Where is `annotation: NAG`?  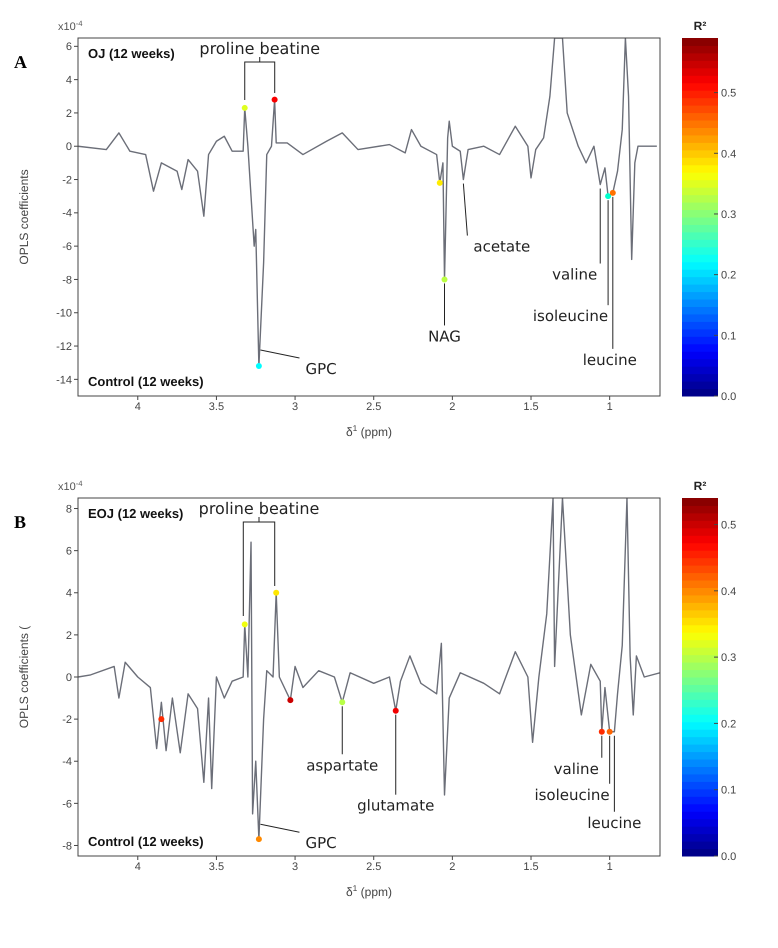 annotation: NAG is located at coordinates (444, 336).